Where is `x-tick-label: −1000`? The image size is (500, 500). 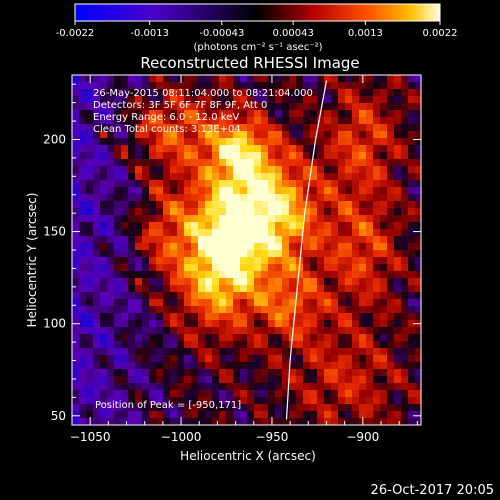
x-tick-label: −1000 is located at coordinates (181, 437).